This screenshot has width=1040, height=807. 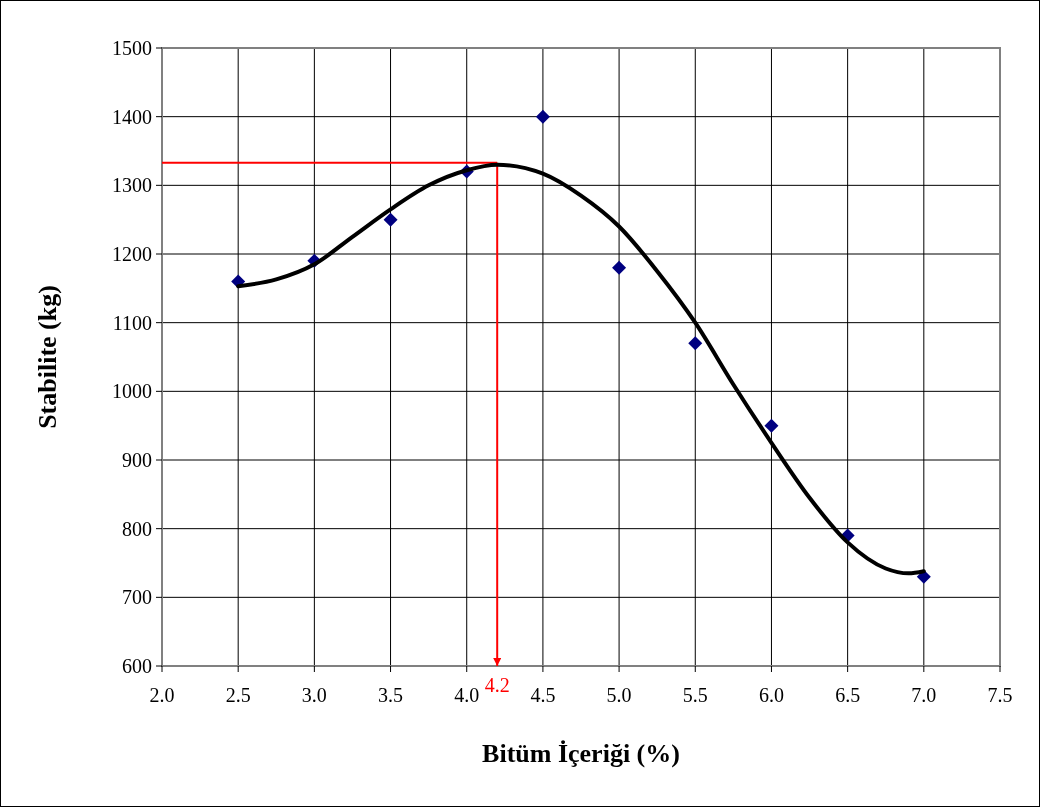 I want to click on y-tick-label: 800, so click(x=137, y=528).